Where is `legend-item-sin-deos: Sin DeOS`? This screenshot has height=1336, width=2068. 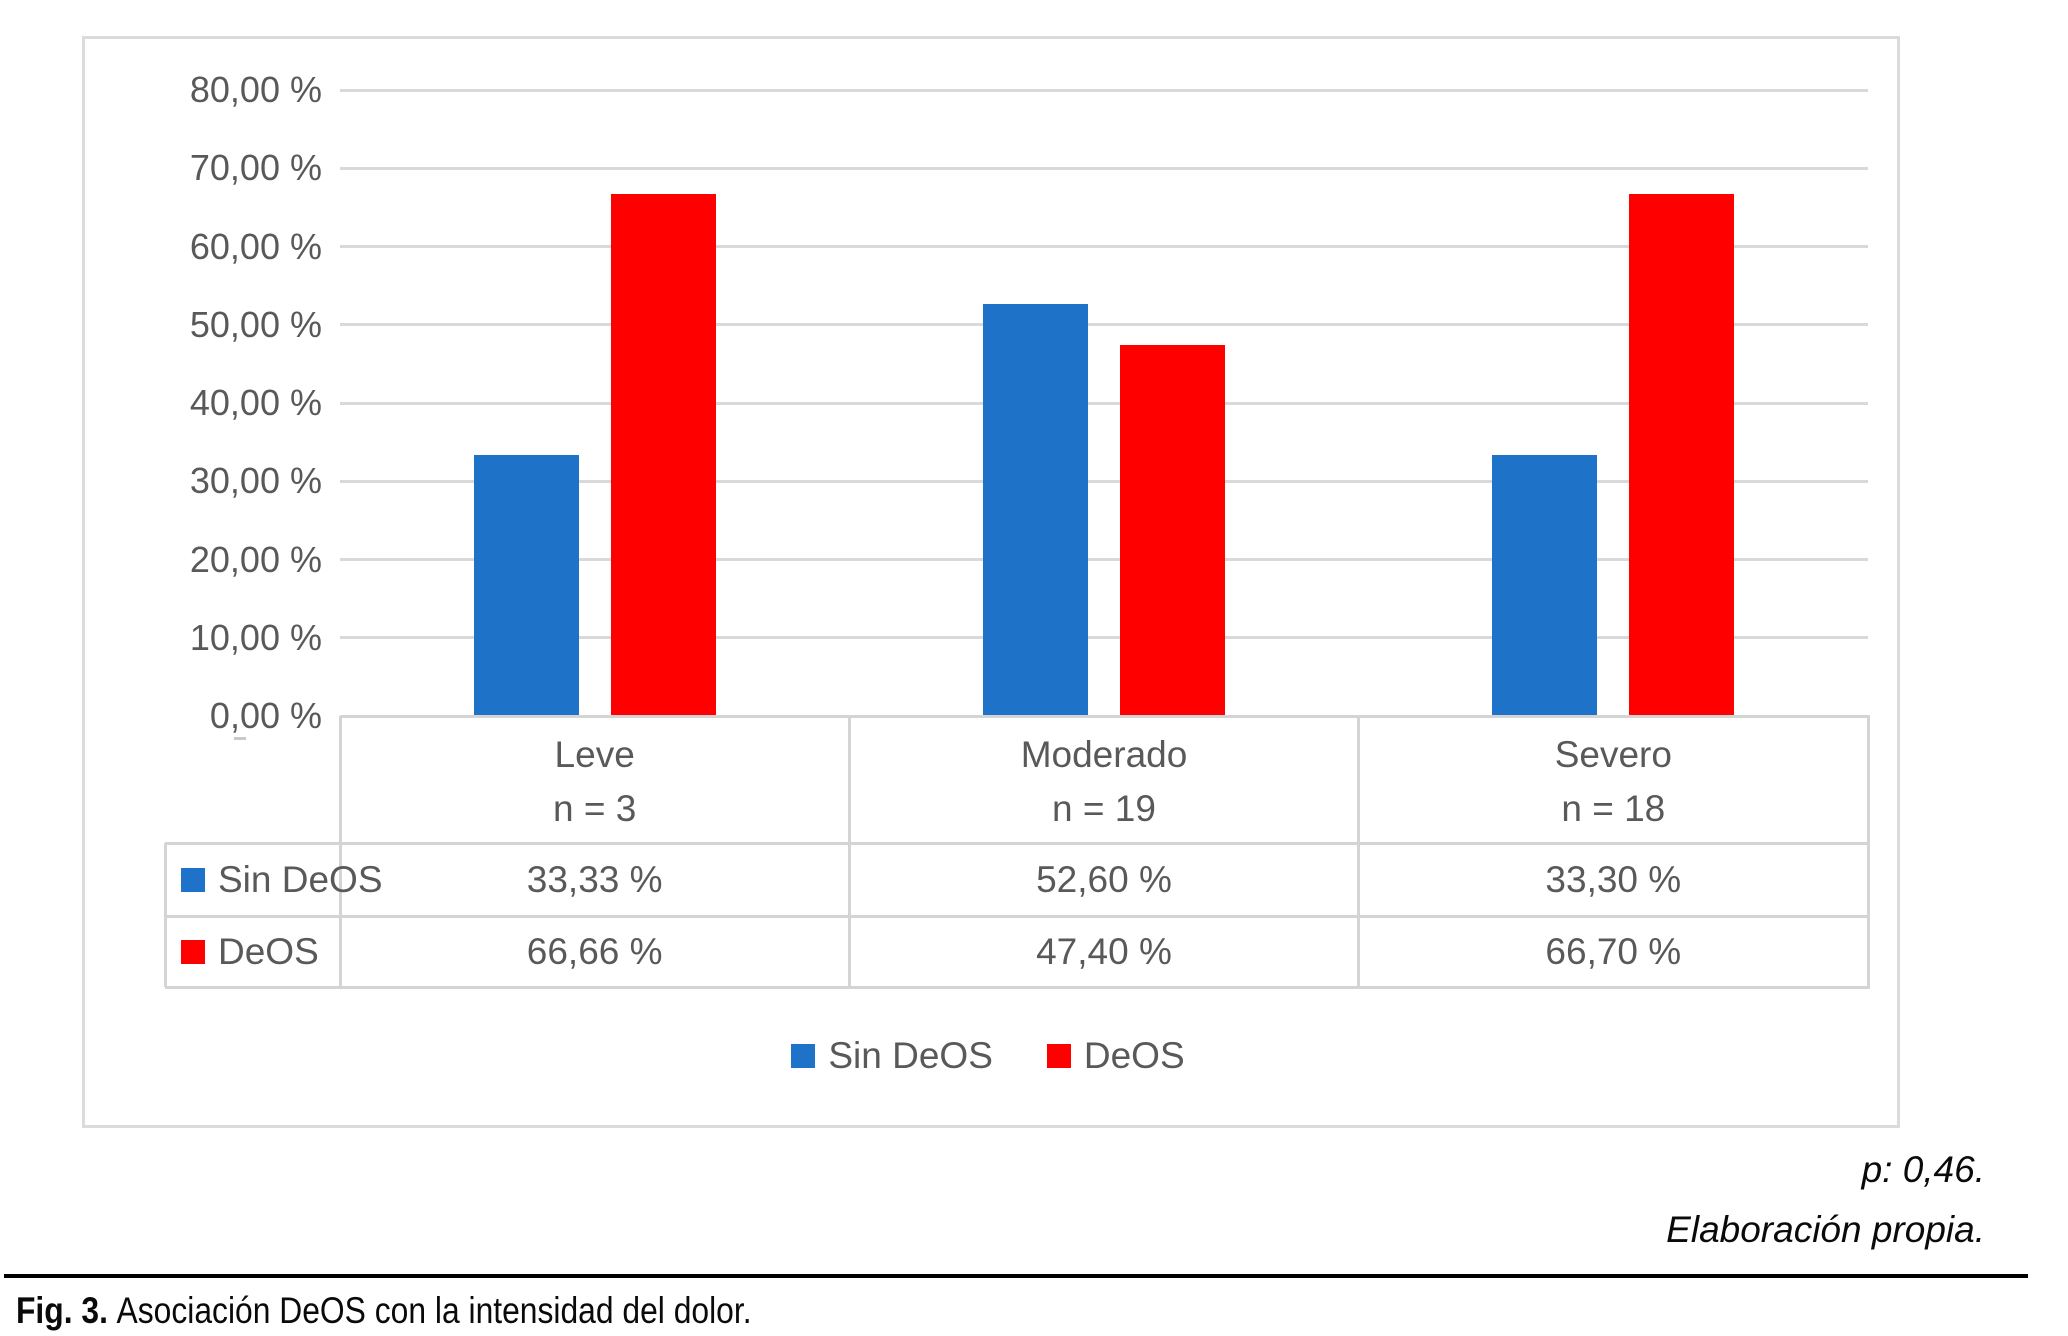
legend-item-sin-deos: Sin DeOS is located at coordinates (892, 1056).